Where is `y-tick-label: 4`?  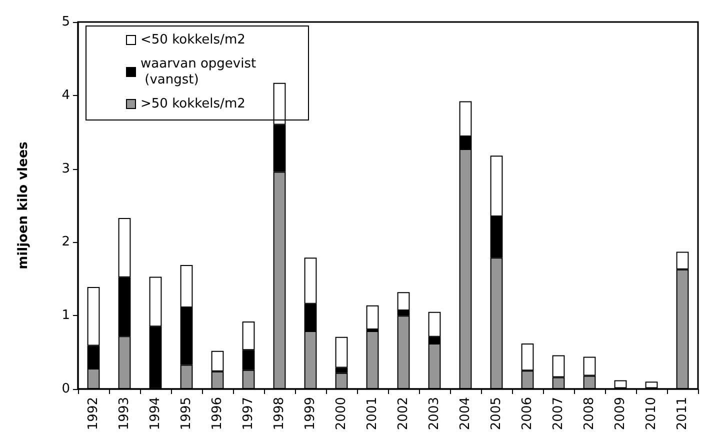
y-tick-label: 4 is located at coordinates (66, 95).